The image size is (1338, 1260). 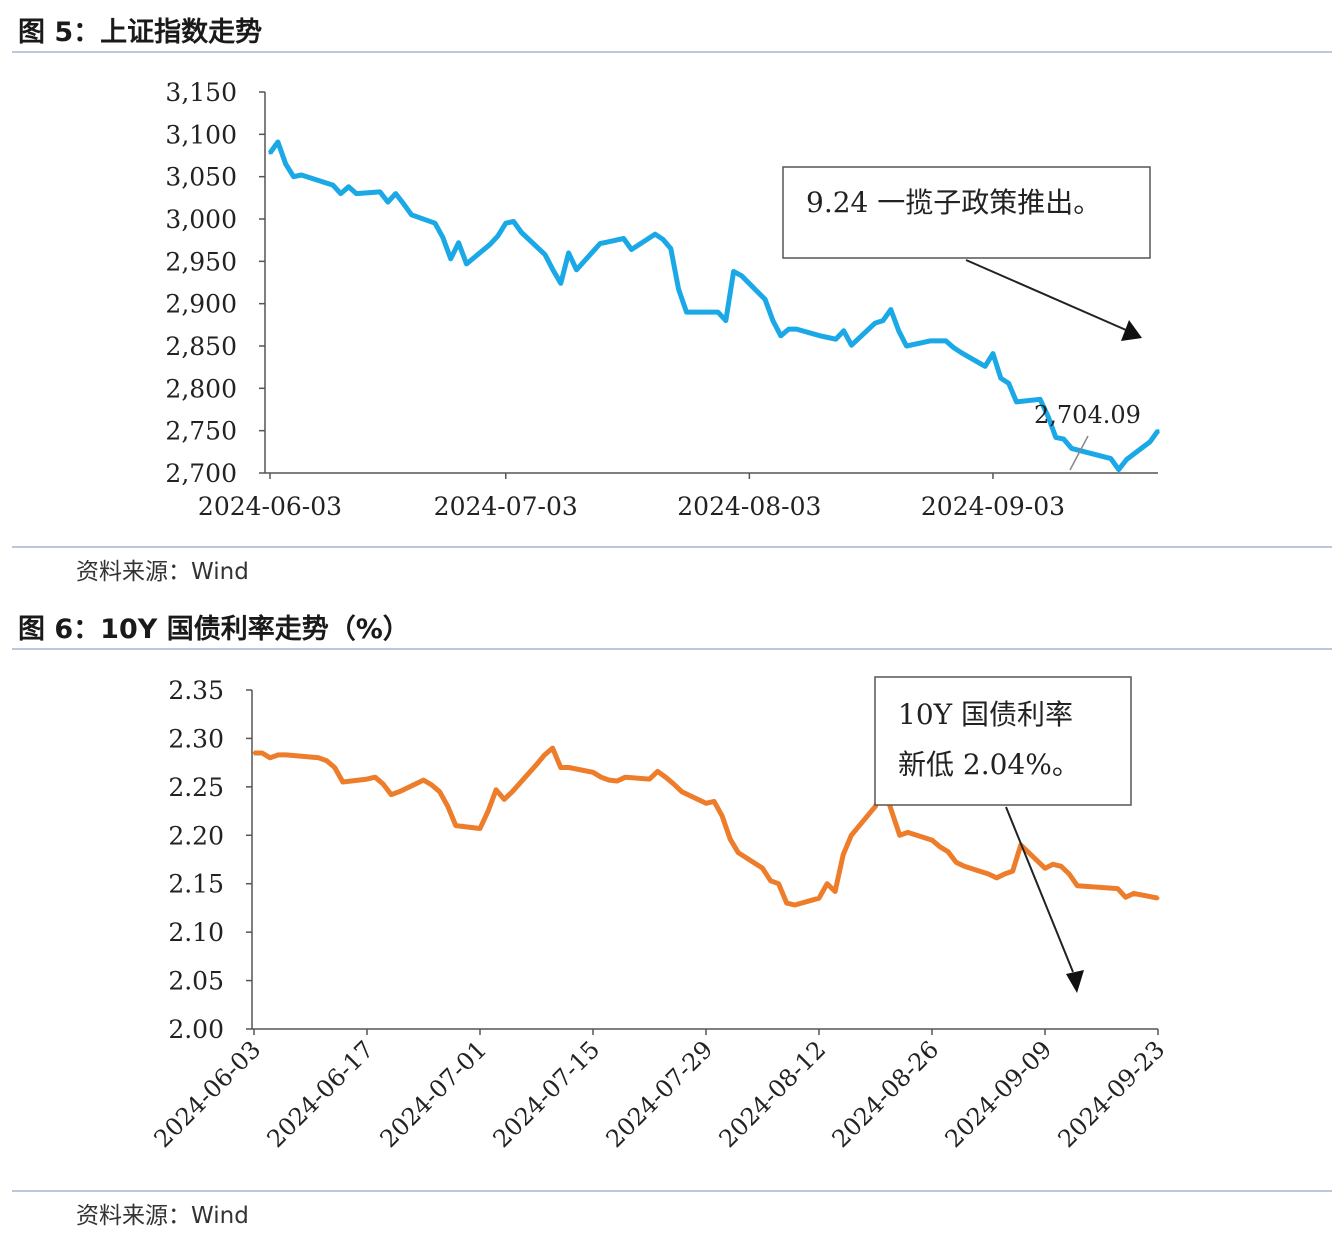 I want to click on yield-annotation-line2: 新低 2.04%。, so click(x=989, y=764).